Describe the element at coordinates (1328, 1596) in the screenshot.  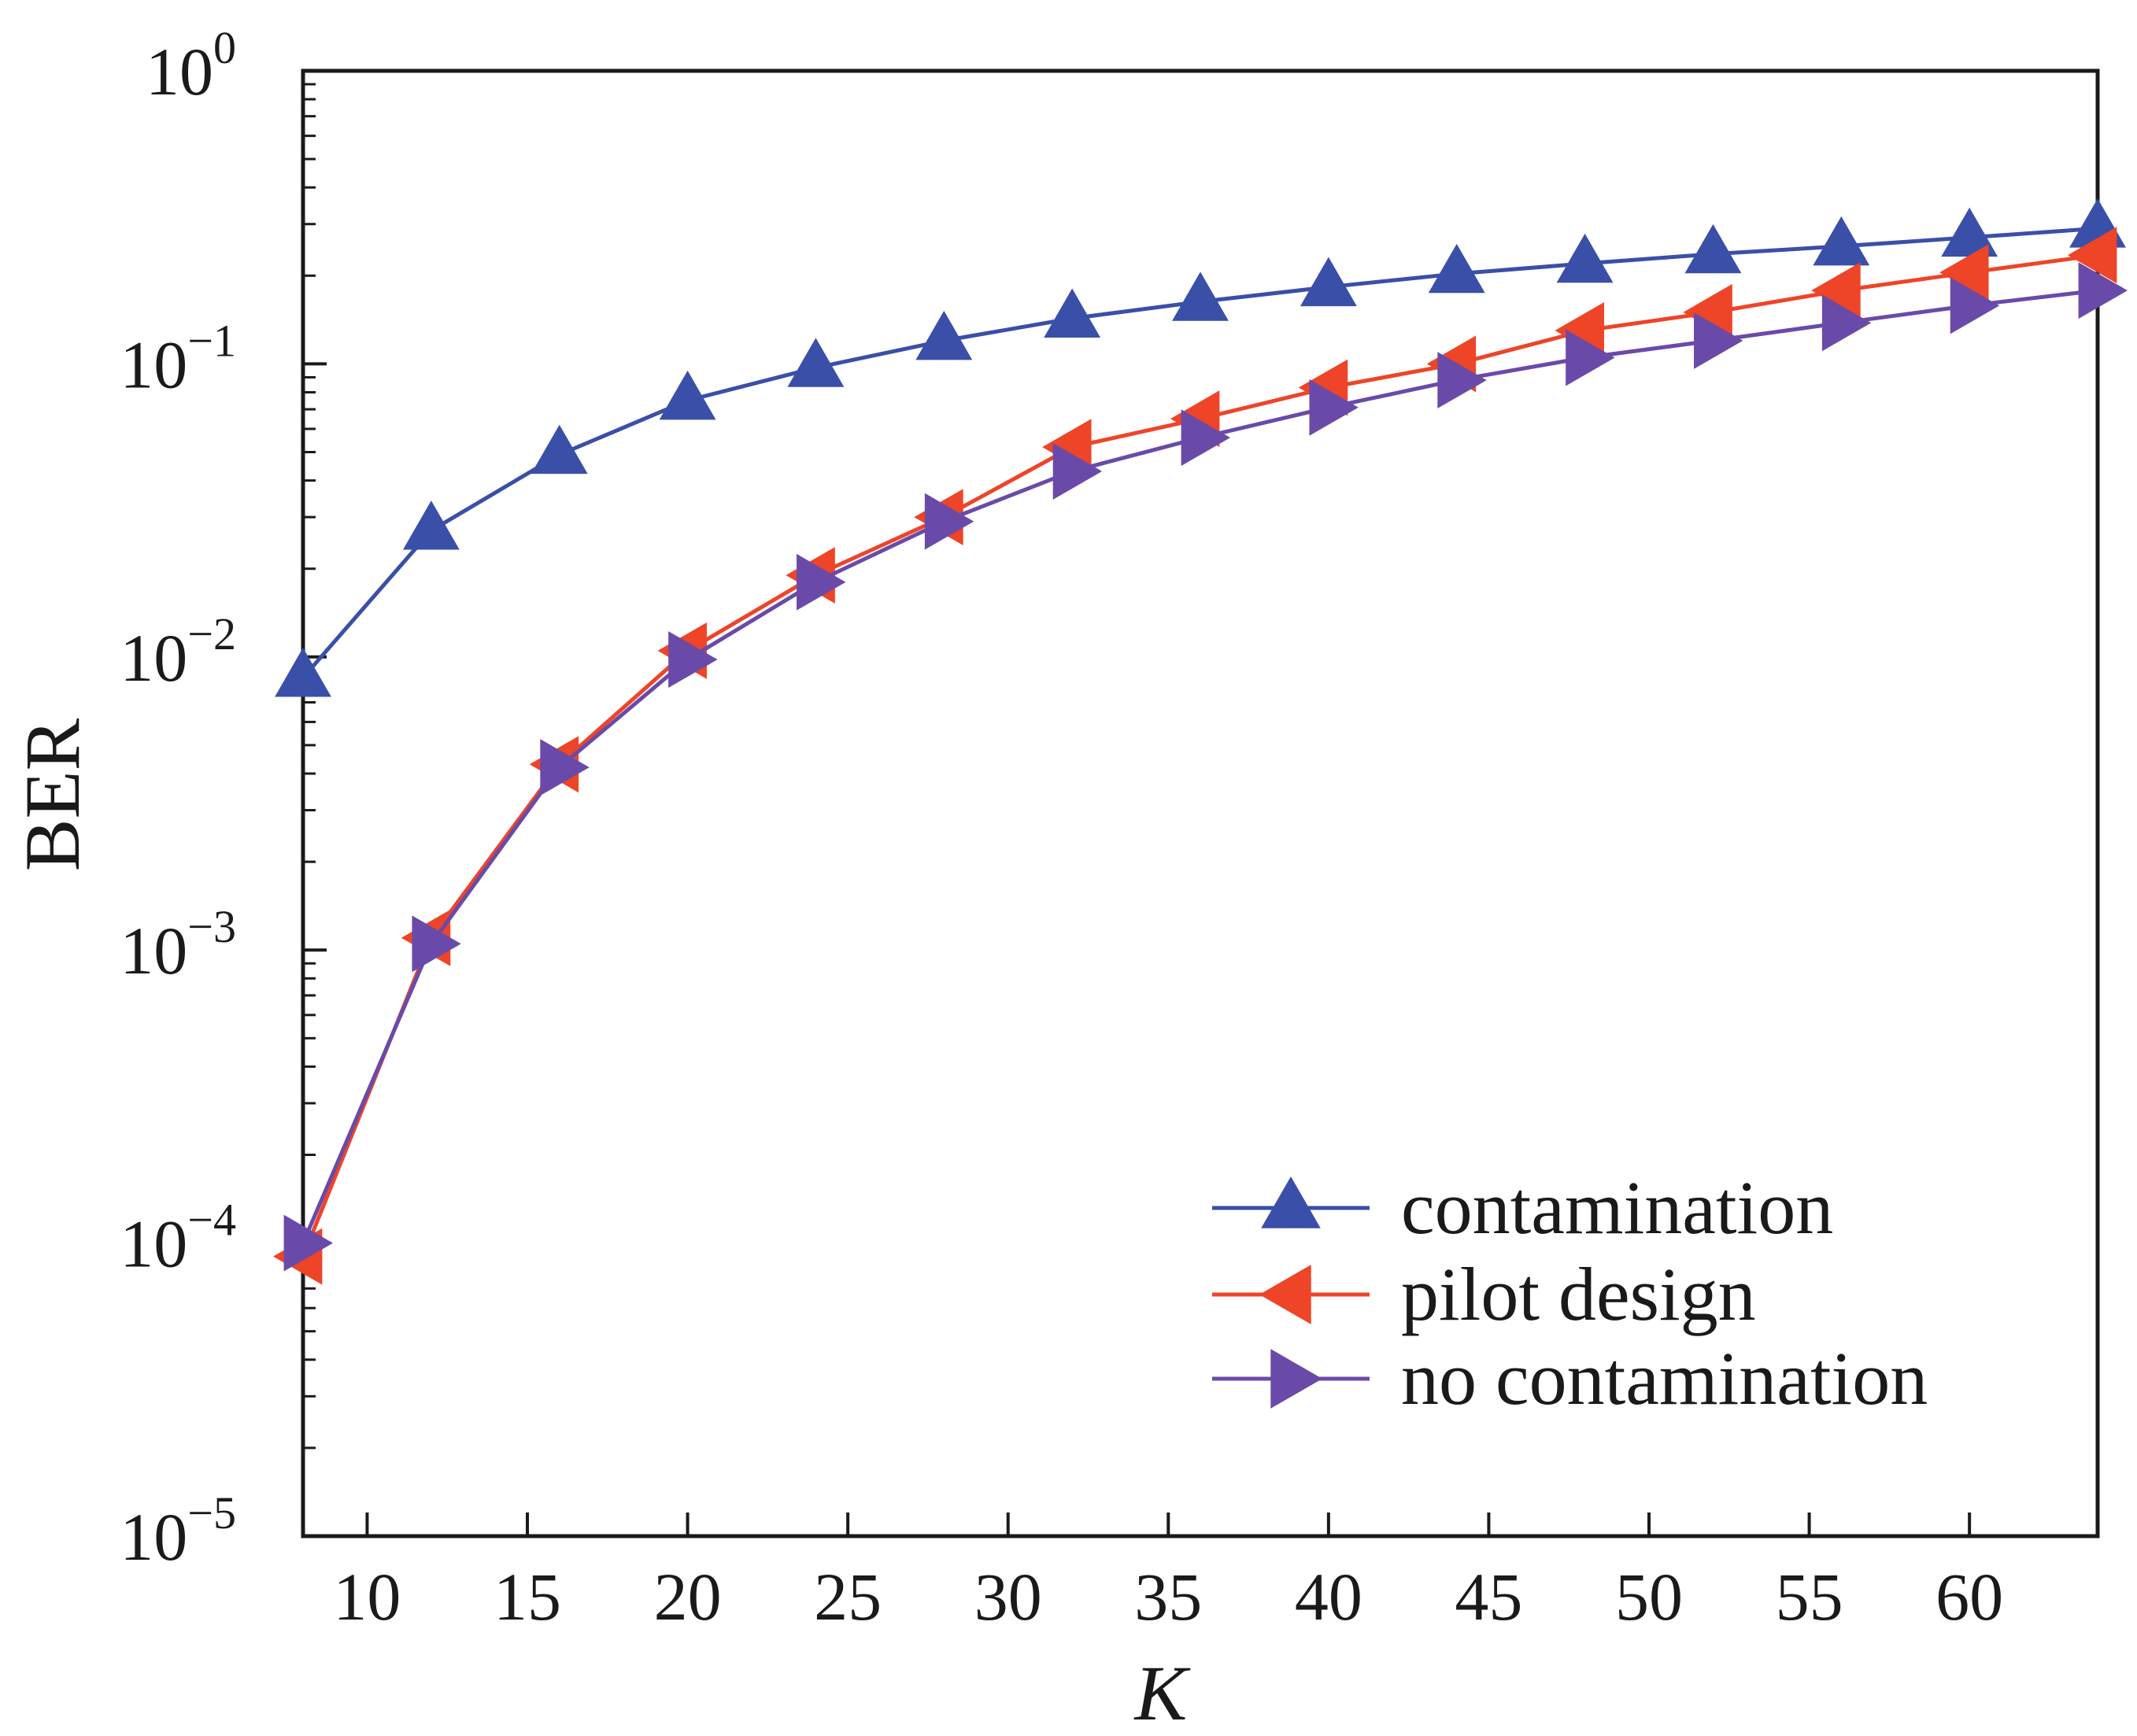
I see `x-tick-label: 40` at that location.